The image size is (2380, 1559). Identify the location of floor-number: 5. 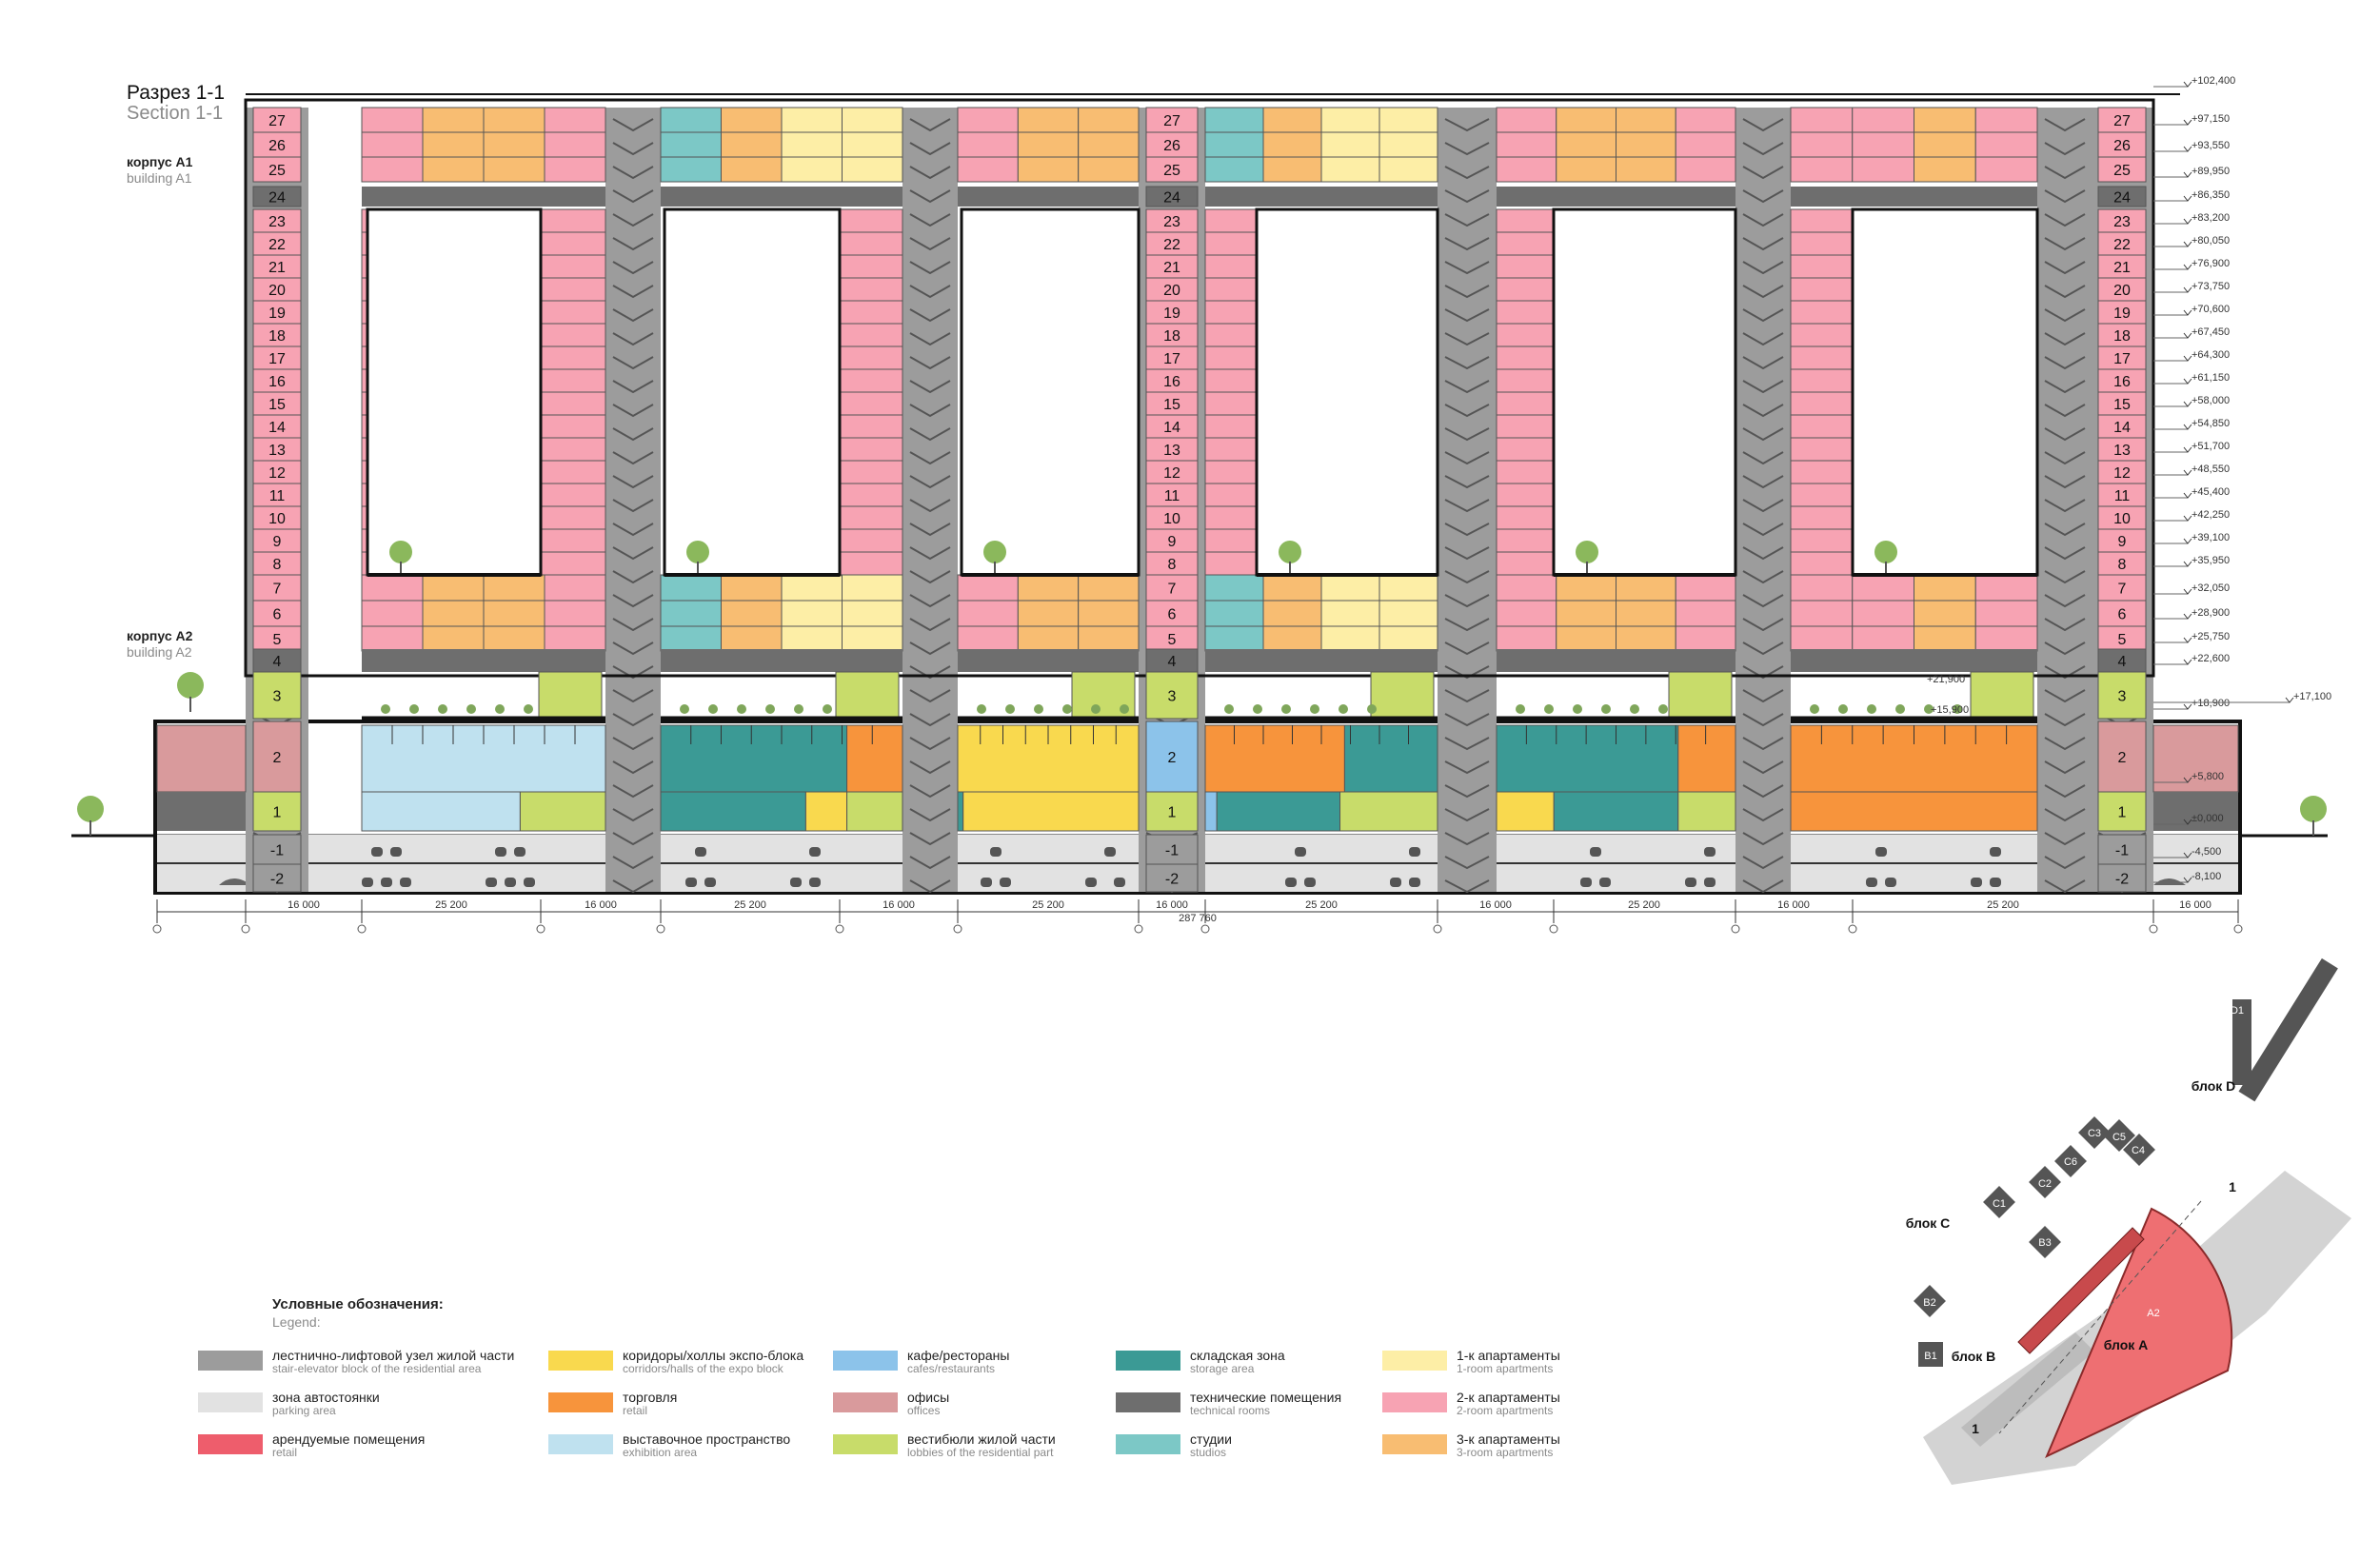
(1172, 640).